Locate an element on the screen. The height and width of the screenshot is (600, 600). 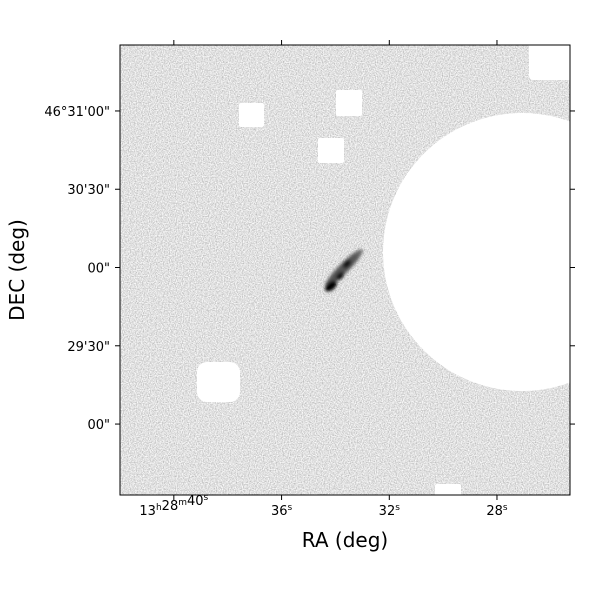
y-tick-label: 29'30" is located at coordinates (88, 347).